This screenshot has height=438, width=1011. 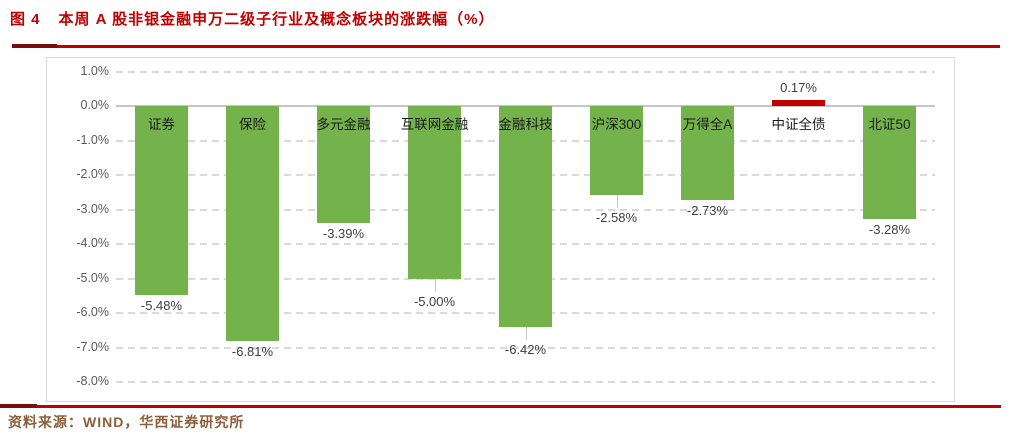 What do you see at coordinates (92, 346) in the screenshot?
I see `y-tick-label: -7.0%` at bounding box center [92, 346].